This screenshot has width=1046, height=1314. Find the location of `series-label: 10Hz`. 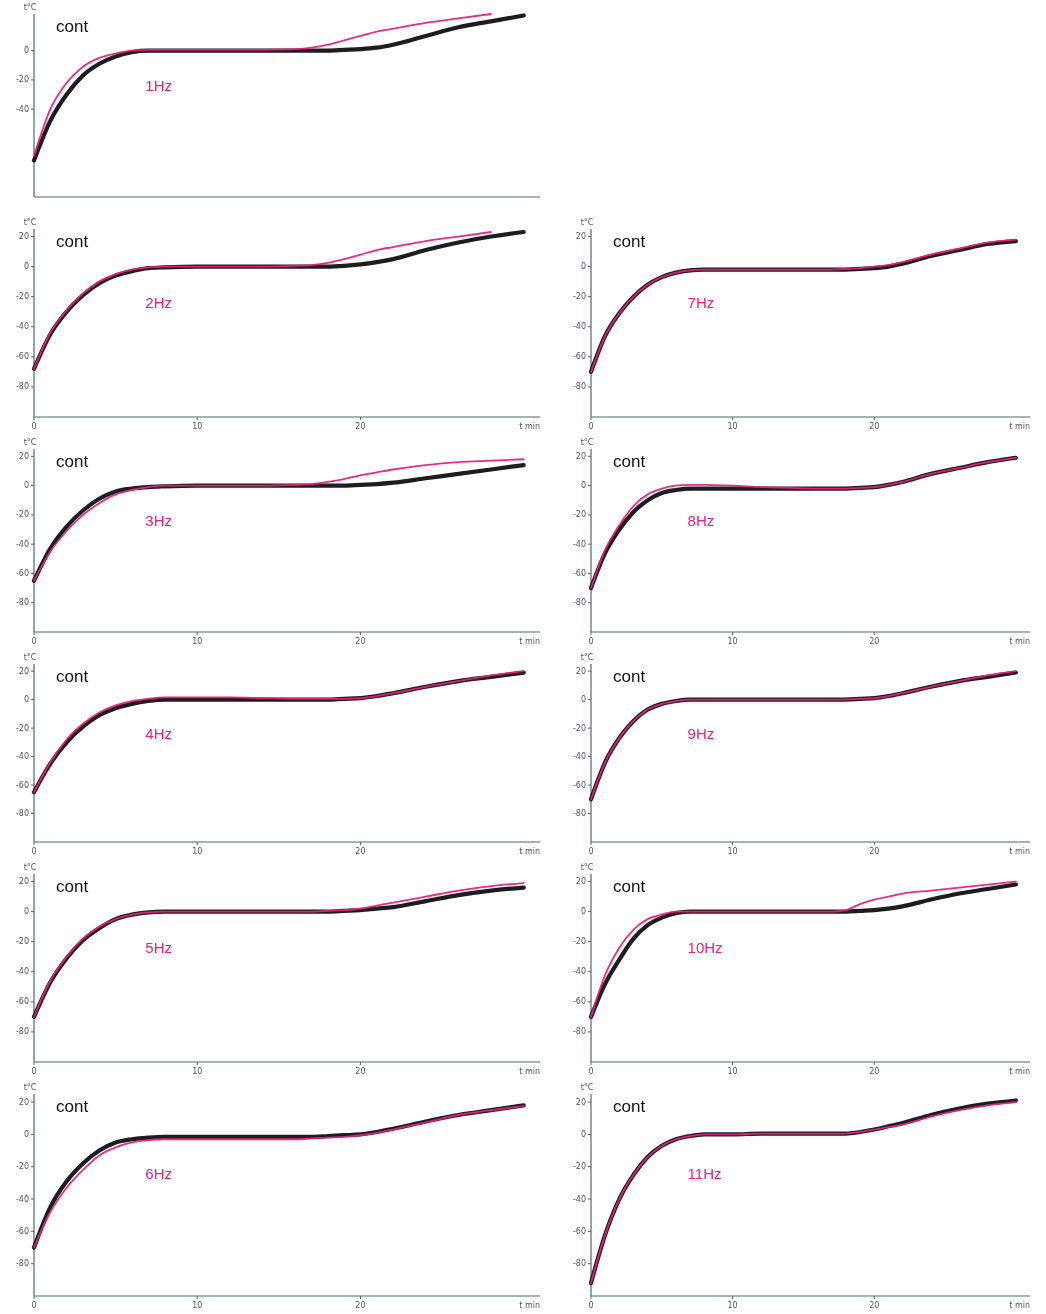

series-label: 10Hz is located at coordinates (705, 947).